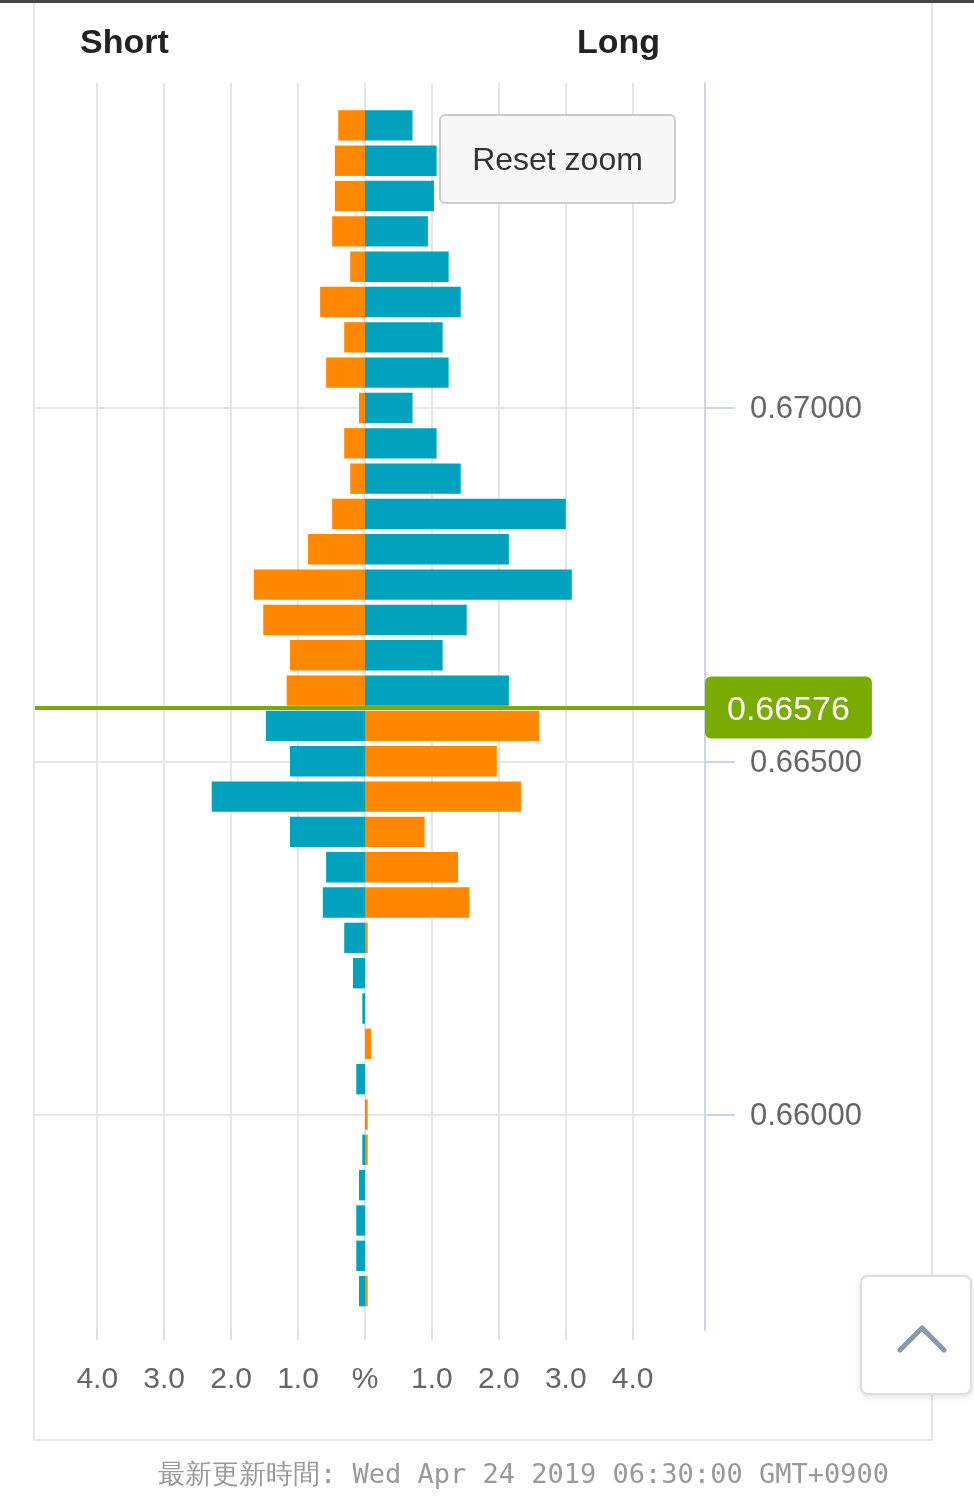  Describe the element at coordinates (124, 41) in the screenshot. I see `text: Short` at that location.